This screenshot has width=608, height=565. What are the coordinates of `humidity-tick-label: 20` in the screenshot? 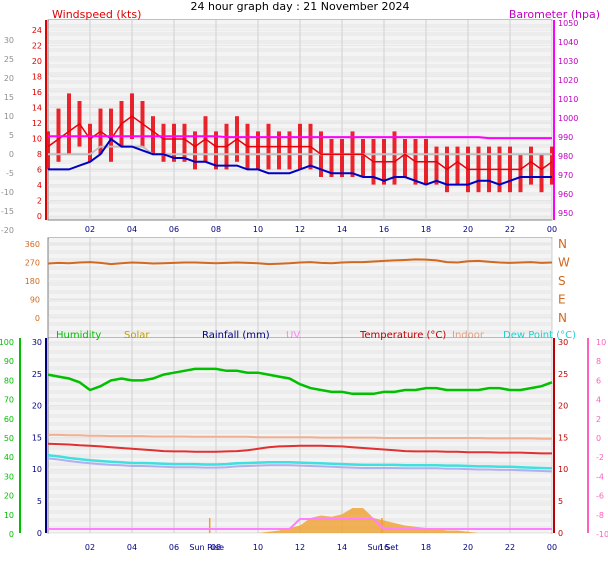 It's located at (9, 496).